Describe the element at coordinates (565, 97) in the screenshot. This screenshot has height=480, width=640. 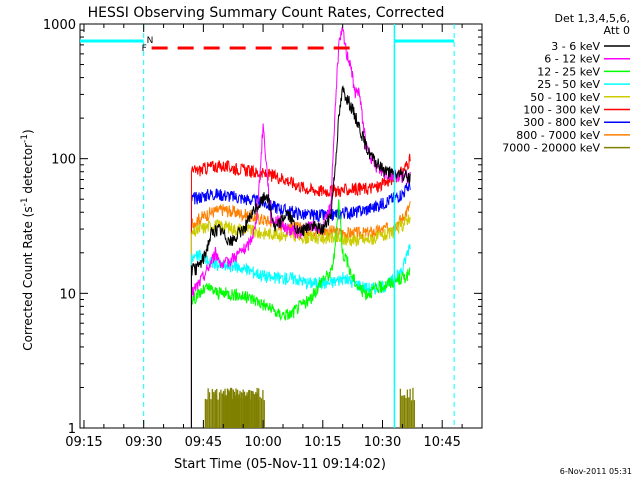
I see `legend-entry-label: 50 - 100 keV` at that location.